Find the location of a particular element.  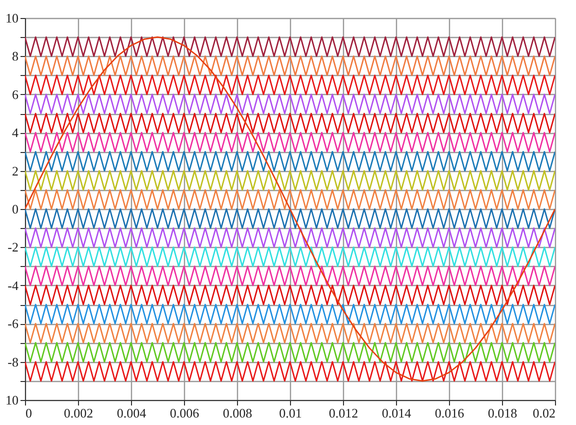

x-tick-label: 0.01 is located at coordinates (290, 413).